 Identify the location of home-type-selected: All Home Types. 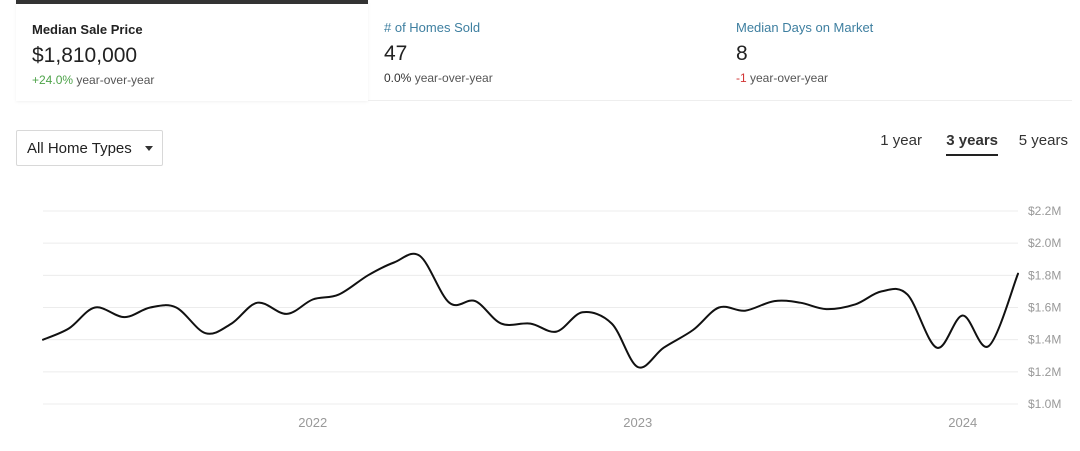
(79, 148).